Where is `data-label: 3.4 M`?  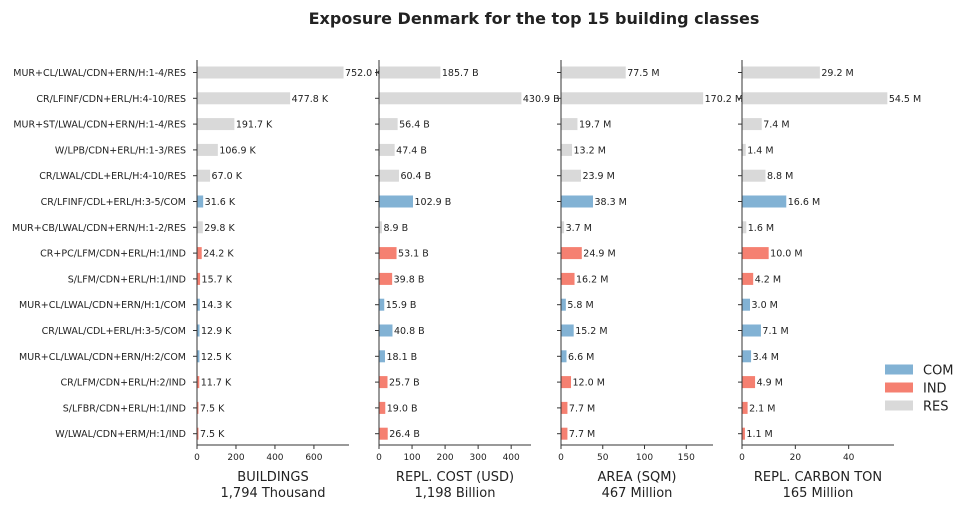 data-label: 3.4 M is located at coordinates (766, 357).